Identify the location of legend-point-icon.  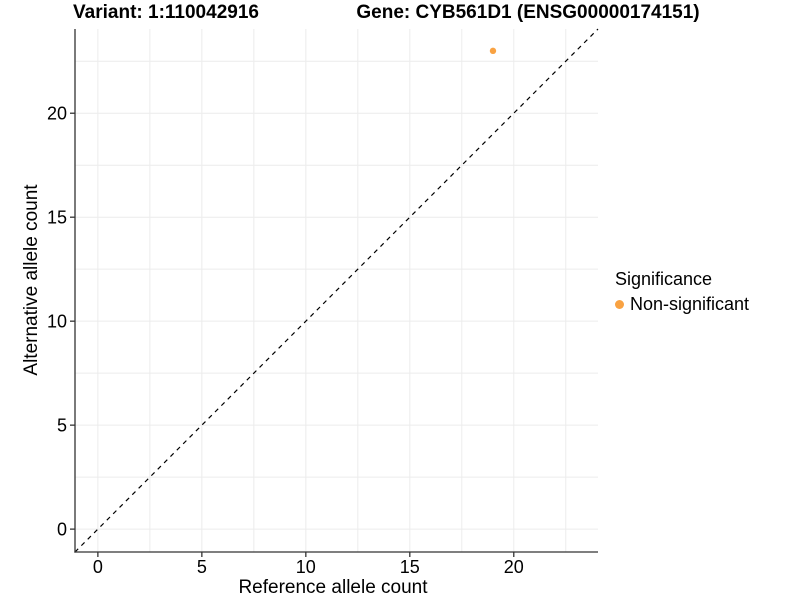
(619, 304).